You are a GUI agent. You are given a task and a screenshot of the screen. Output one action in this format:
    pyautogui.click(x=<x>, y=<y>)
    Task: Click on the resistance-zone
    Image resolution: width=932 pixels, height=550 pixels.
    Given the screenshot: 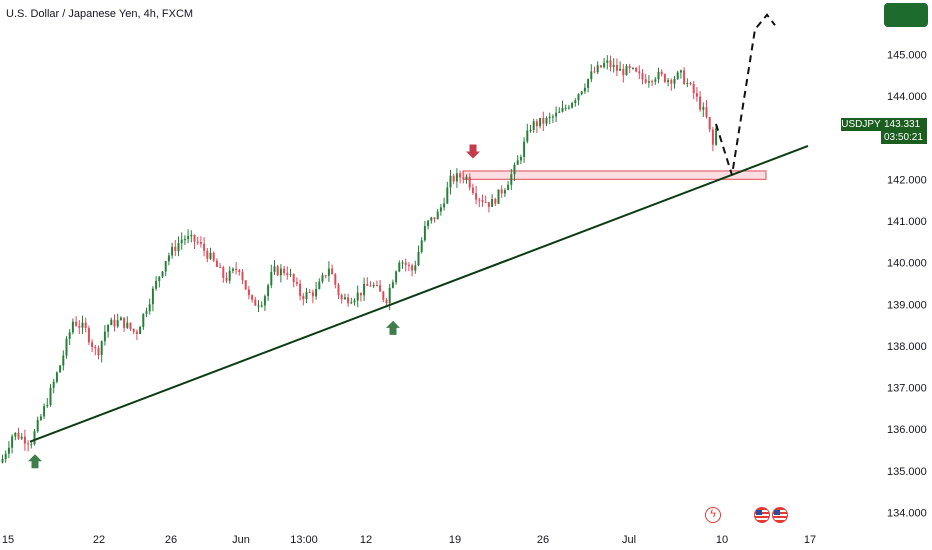 What is the action you would take?
    pyautogui.click(x=614, y=175)
    